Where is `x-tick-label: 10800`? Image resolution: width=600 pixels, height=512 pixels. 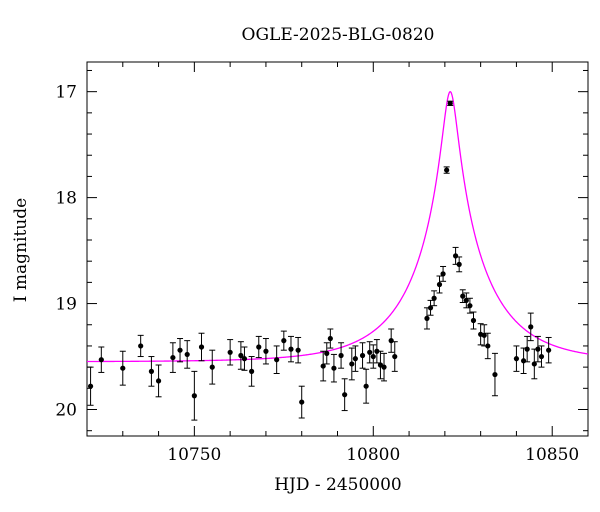
x-tick-label: 10800 is located at coordinates (373, 455).